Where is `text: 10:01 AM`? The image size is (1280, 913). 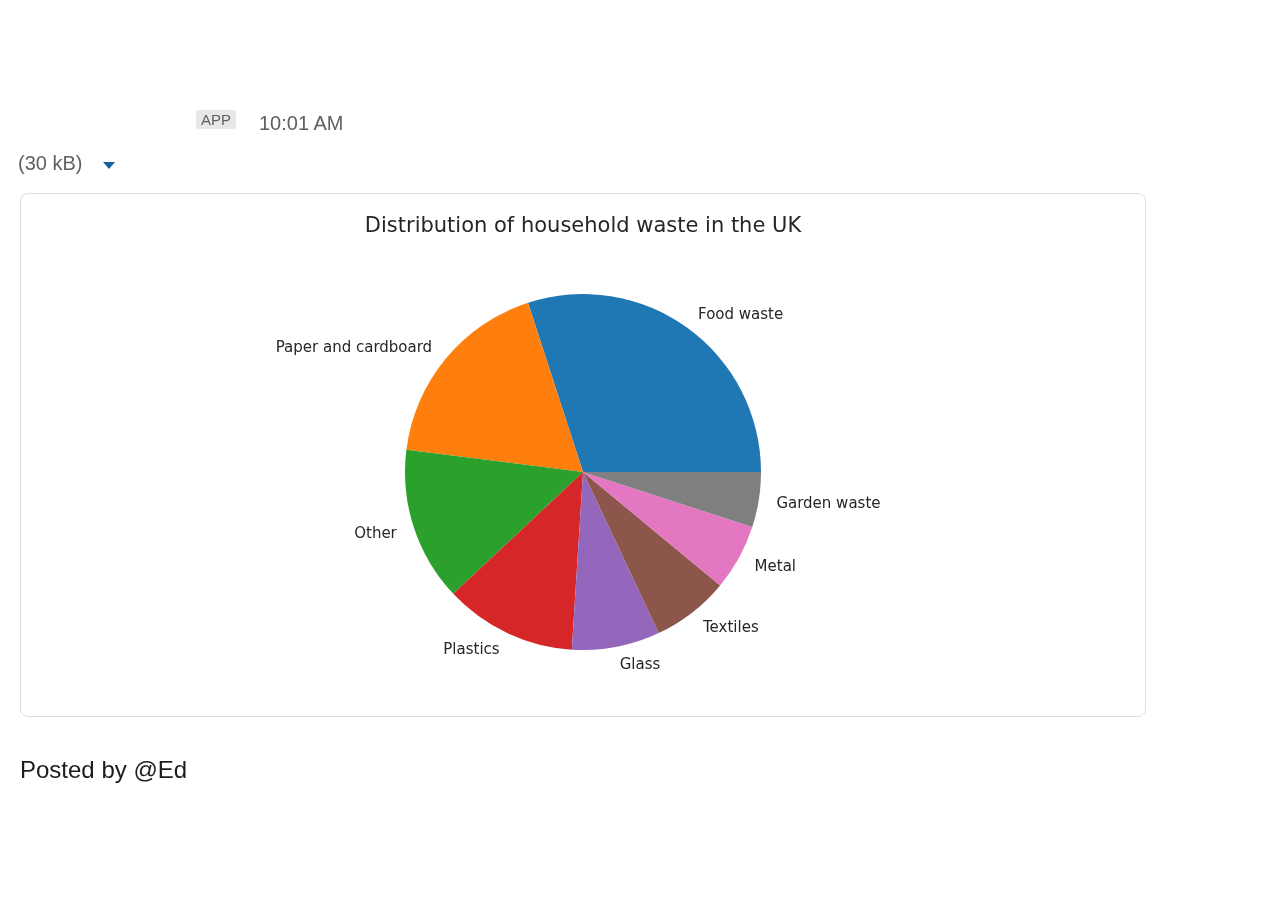 text: 10:01 AM is located at coordinates (301, 123).